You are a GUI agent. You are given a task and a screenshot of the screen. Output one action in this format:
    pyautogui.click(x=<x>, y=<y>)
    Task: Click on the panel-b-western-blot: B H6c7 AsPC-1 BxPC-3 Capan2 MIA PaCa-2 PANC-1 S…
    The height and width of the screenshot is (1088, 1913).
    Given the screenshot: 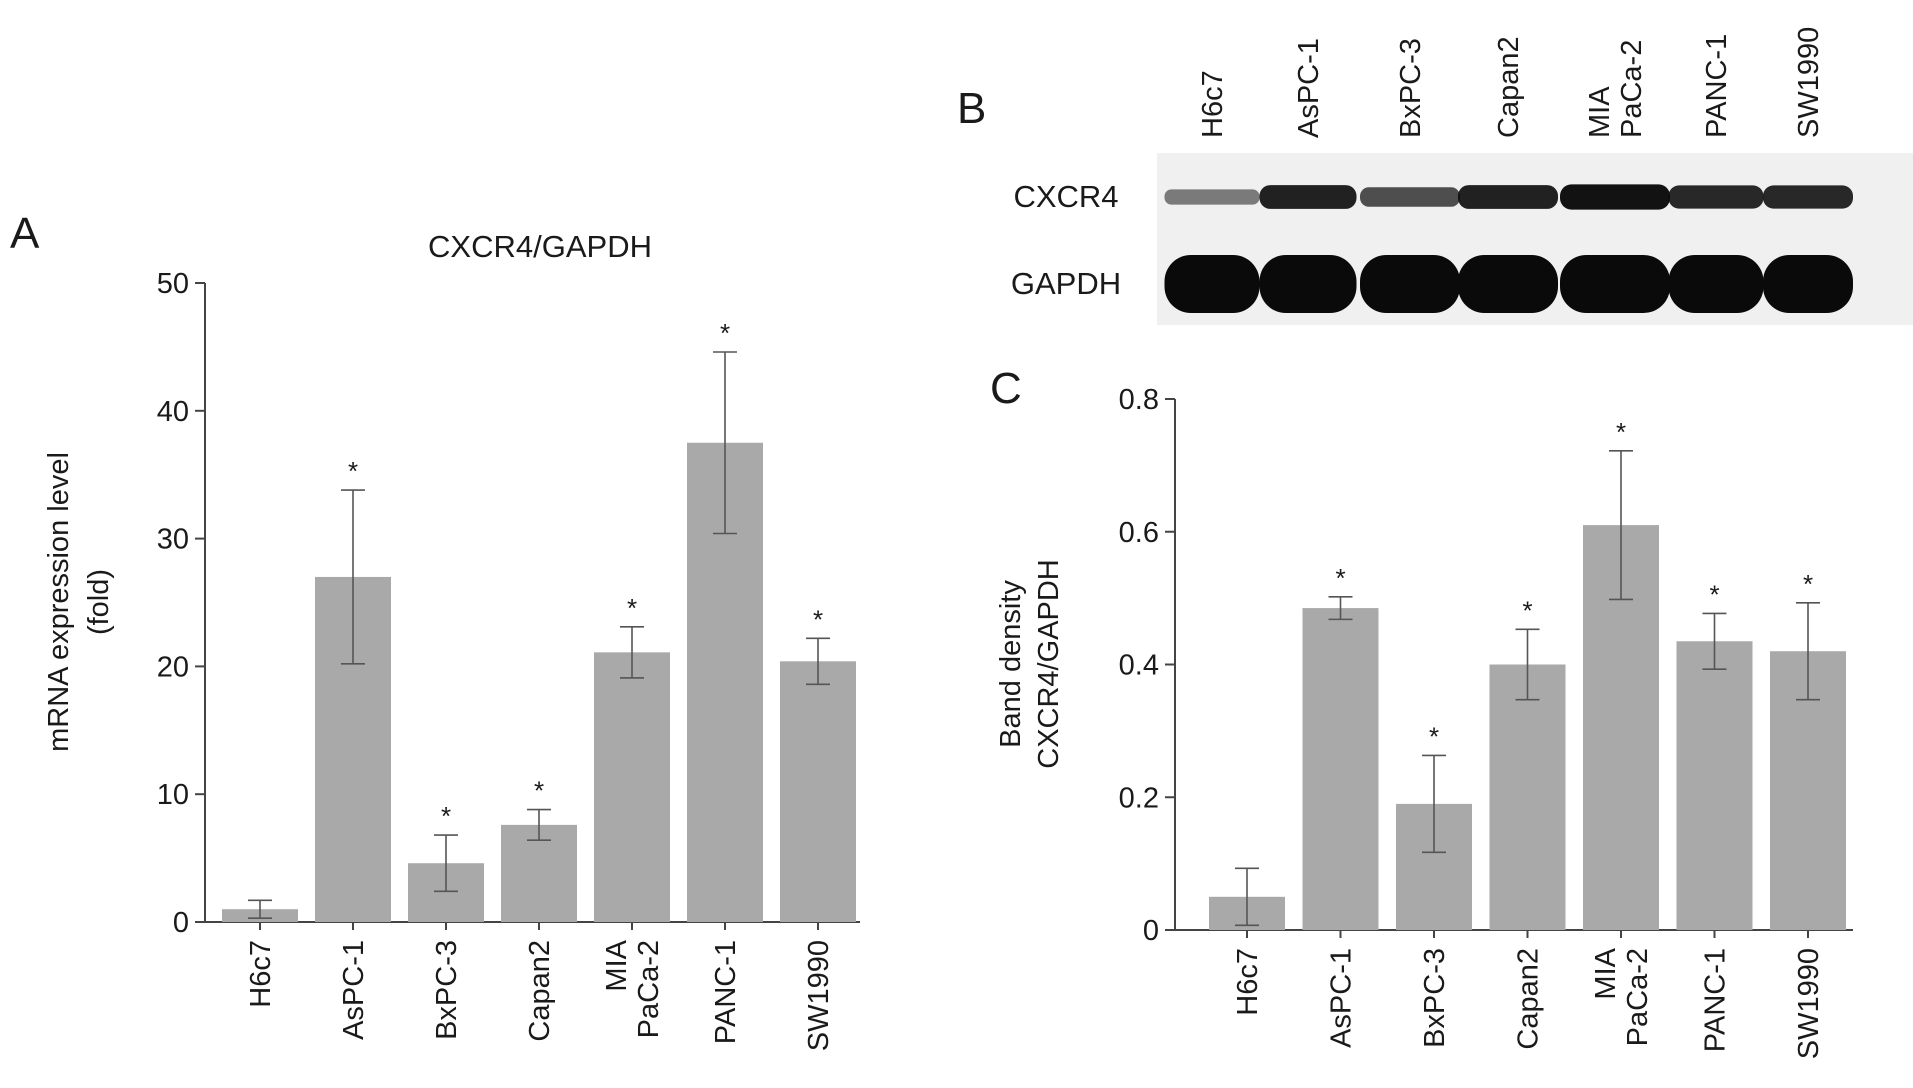 What is the action you would take?
    pyautogui.click(x=1435, y=176)
    